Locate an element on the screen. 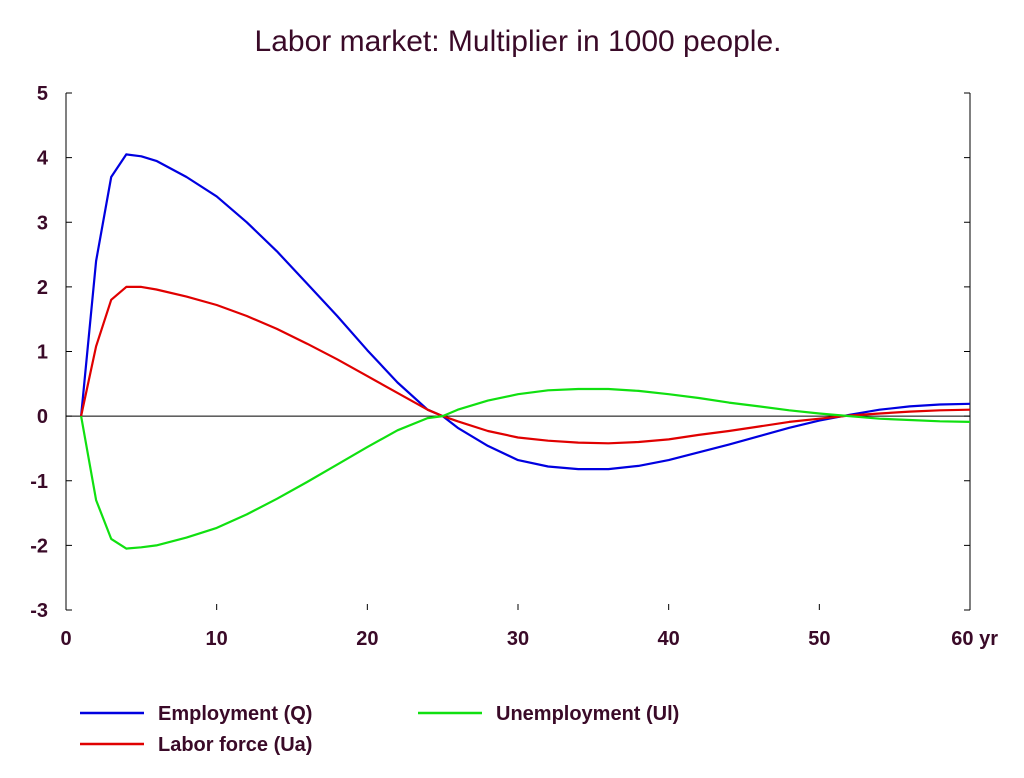 Image resolution: width=1024 pixels, height=778 pixels. y-tick-label: 0 is located at coordinates (42, 417).